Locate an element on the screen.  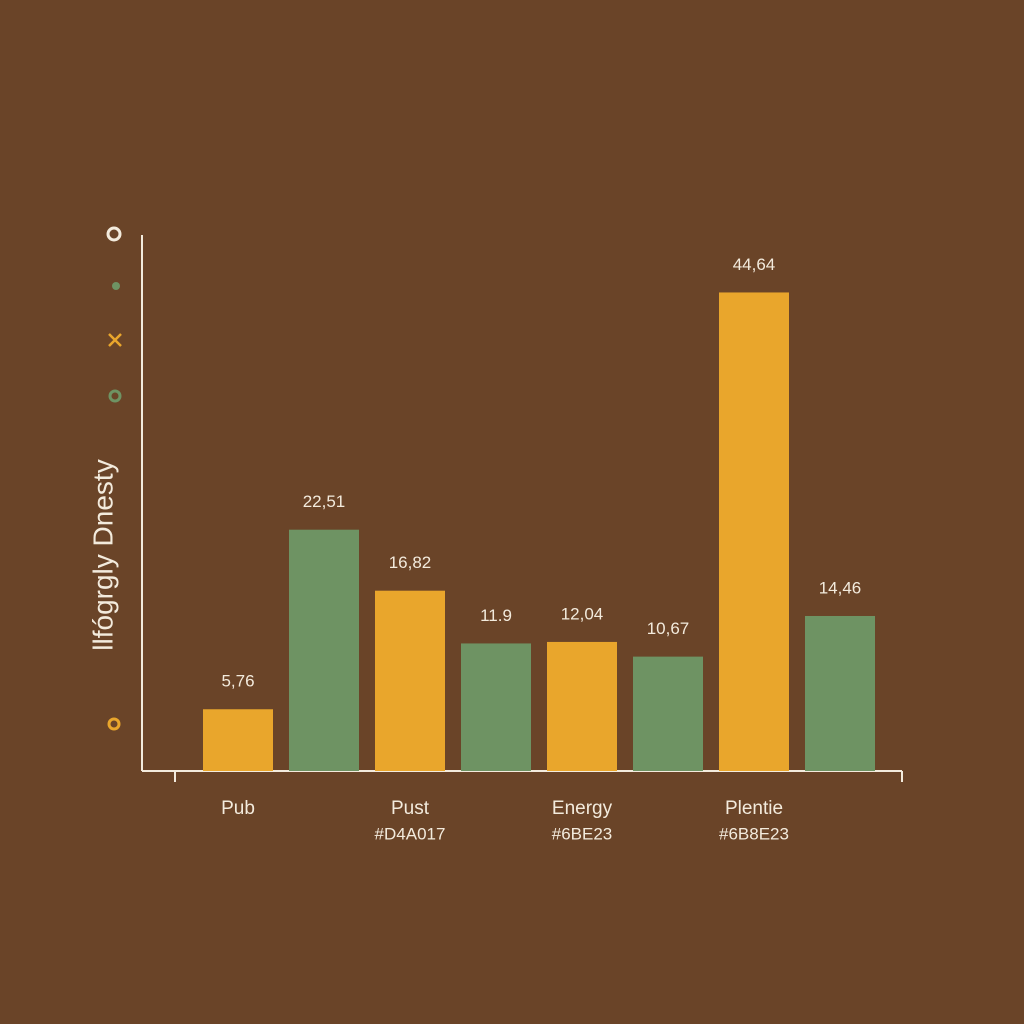
value-label: 14,46 is located at coordinates (840, 587).